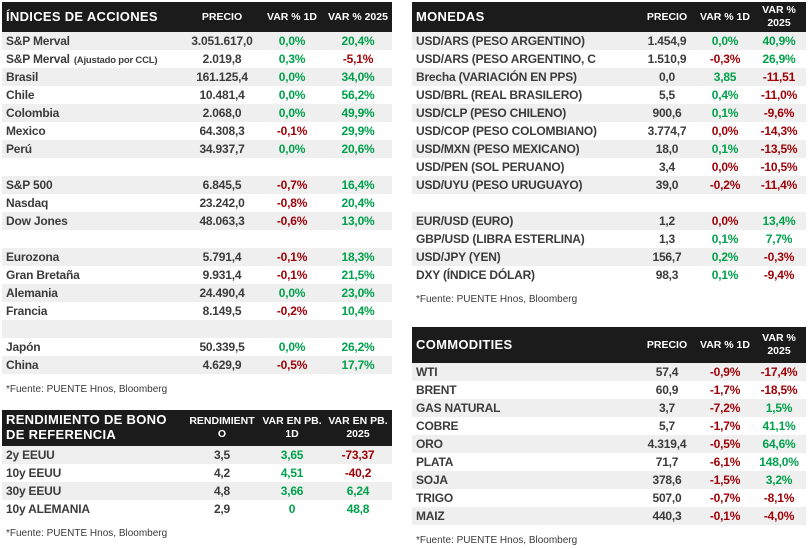  Describe the element at coordinates (222, 427) in the screenshot. I see `col-header-price: RENDIMIENTO` at that location.